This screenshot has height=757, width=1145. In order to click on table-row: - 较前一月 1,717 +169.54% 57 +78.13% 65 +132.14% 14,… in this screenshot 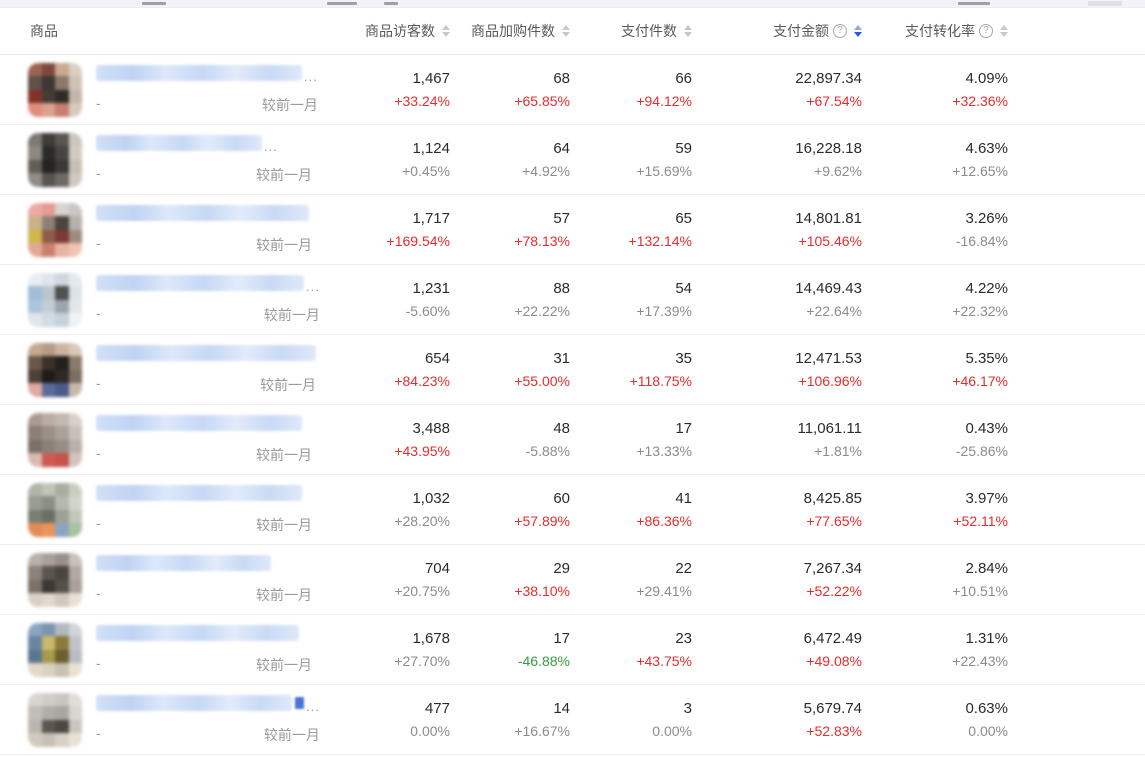, I will do `click(572, 230)`.